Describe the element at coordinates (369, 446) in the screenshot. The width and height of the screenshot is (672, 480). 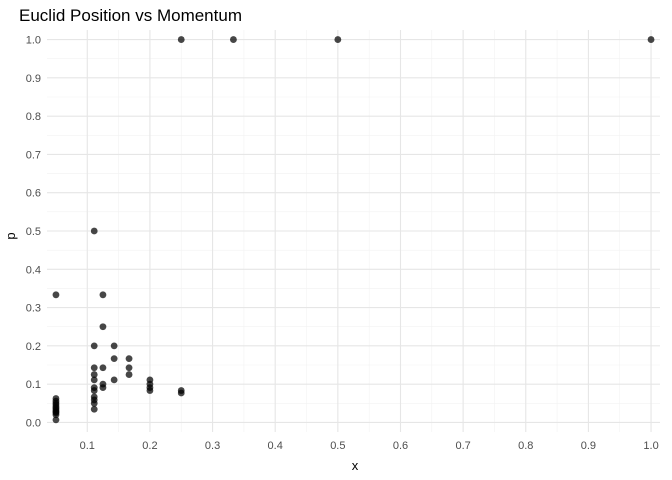
I see `x-tick-labels: 0.1 0.2 0.3 0.4 0.5 0.6 0.7 0.8 0.9 1.0` at that location.